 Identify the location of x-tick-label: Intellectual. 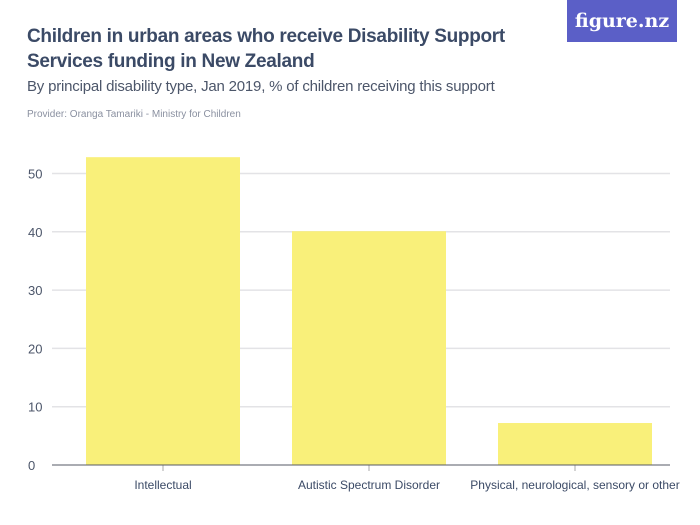
(162, 485).